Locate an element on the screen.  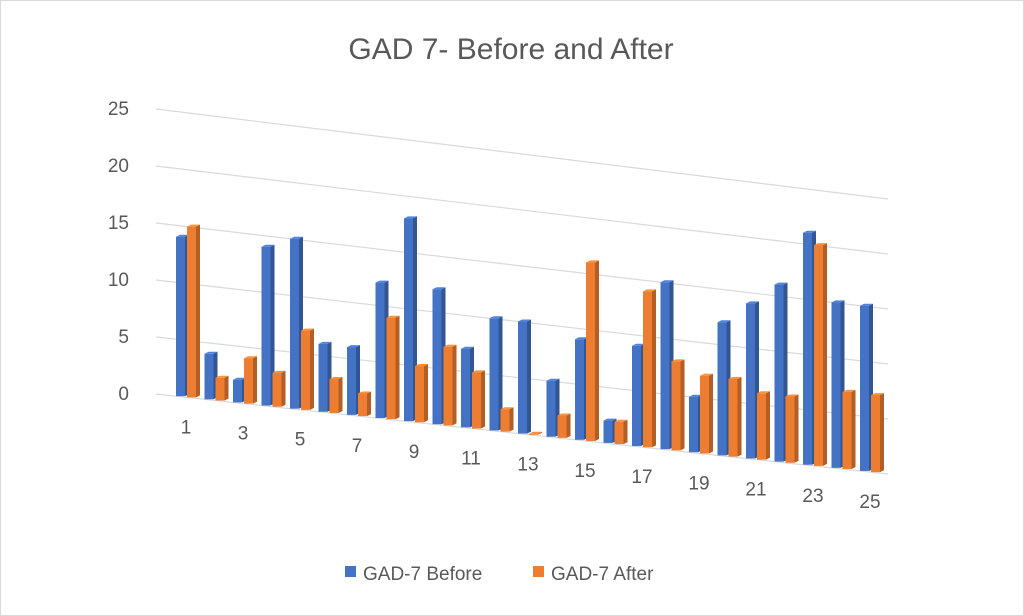
chart-title: GAD 7- Before and After is located at coordinates (510, 49).